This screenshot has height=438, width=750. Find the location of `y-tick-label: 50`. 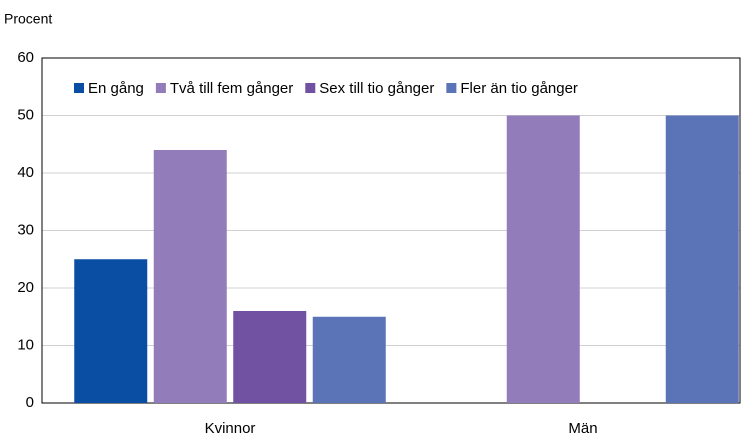

y-tick-label: 50 is located at coordinates (25, 114).